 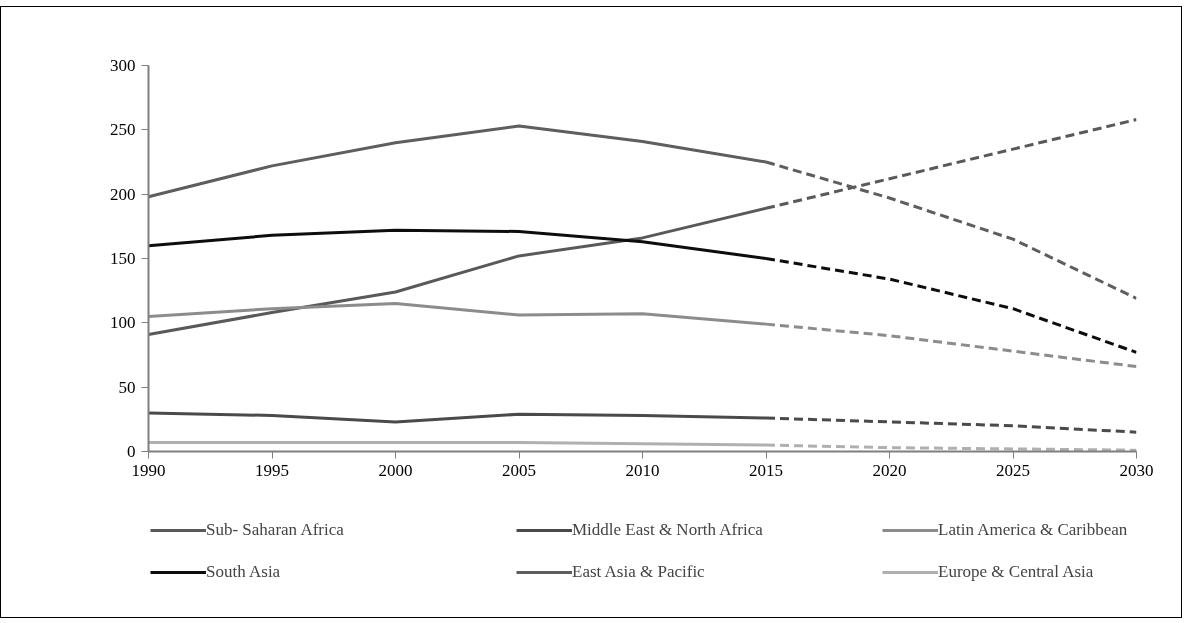 What do you see at coordinates (766, 470) in the screenshot?
I see `x-tick-label: 2015` at bounding box center [766, 470].